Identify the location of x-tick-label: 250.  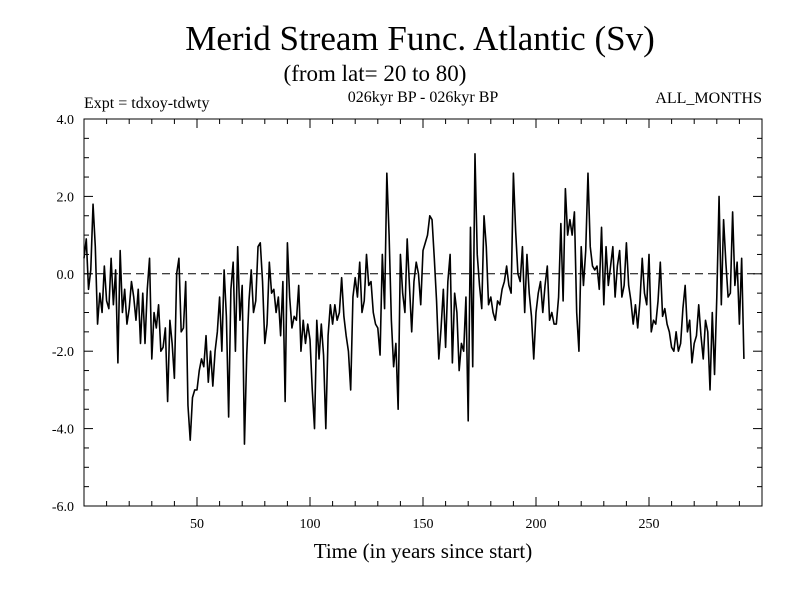
(649, 524).